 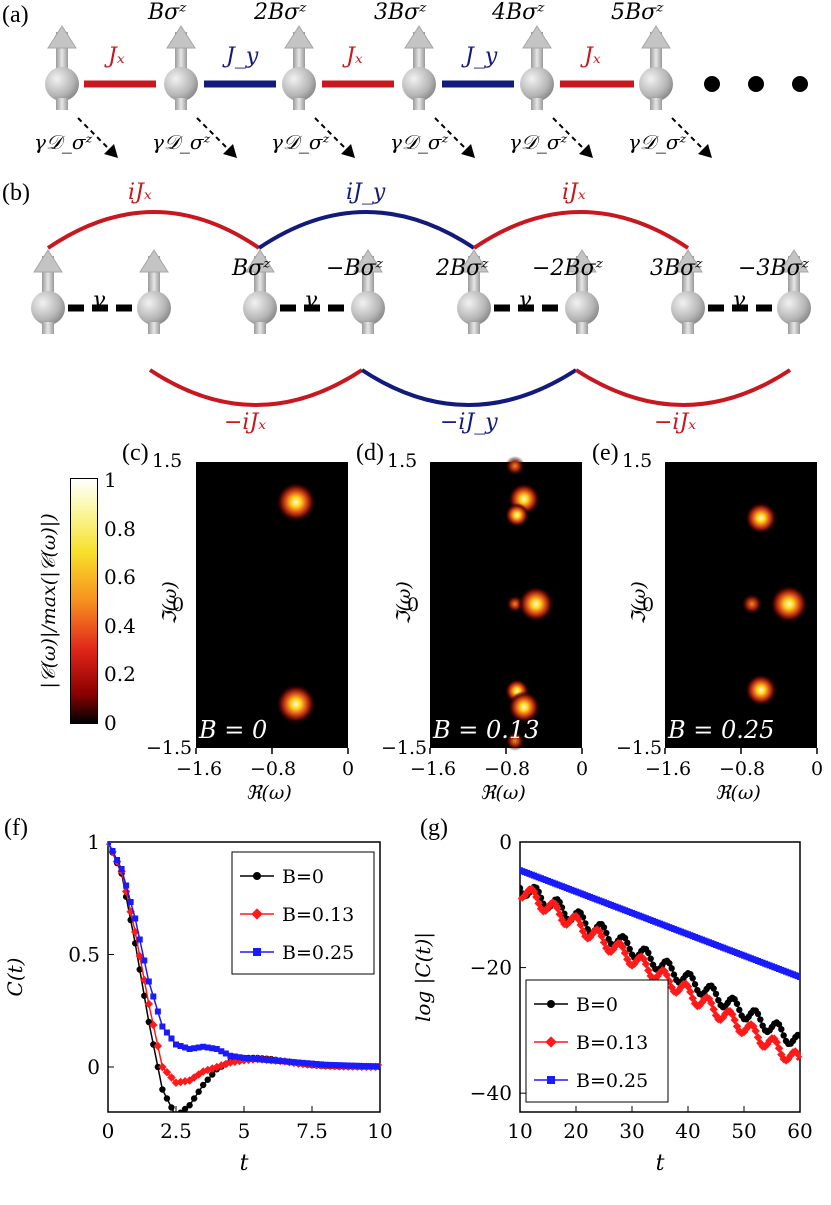 What do you see at coordinates (245, 422) in the screenshot?
I see `arc-label: −iJₓ` at bounding box center [245, 422].